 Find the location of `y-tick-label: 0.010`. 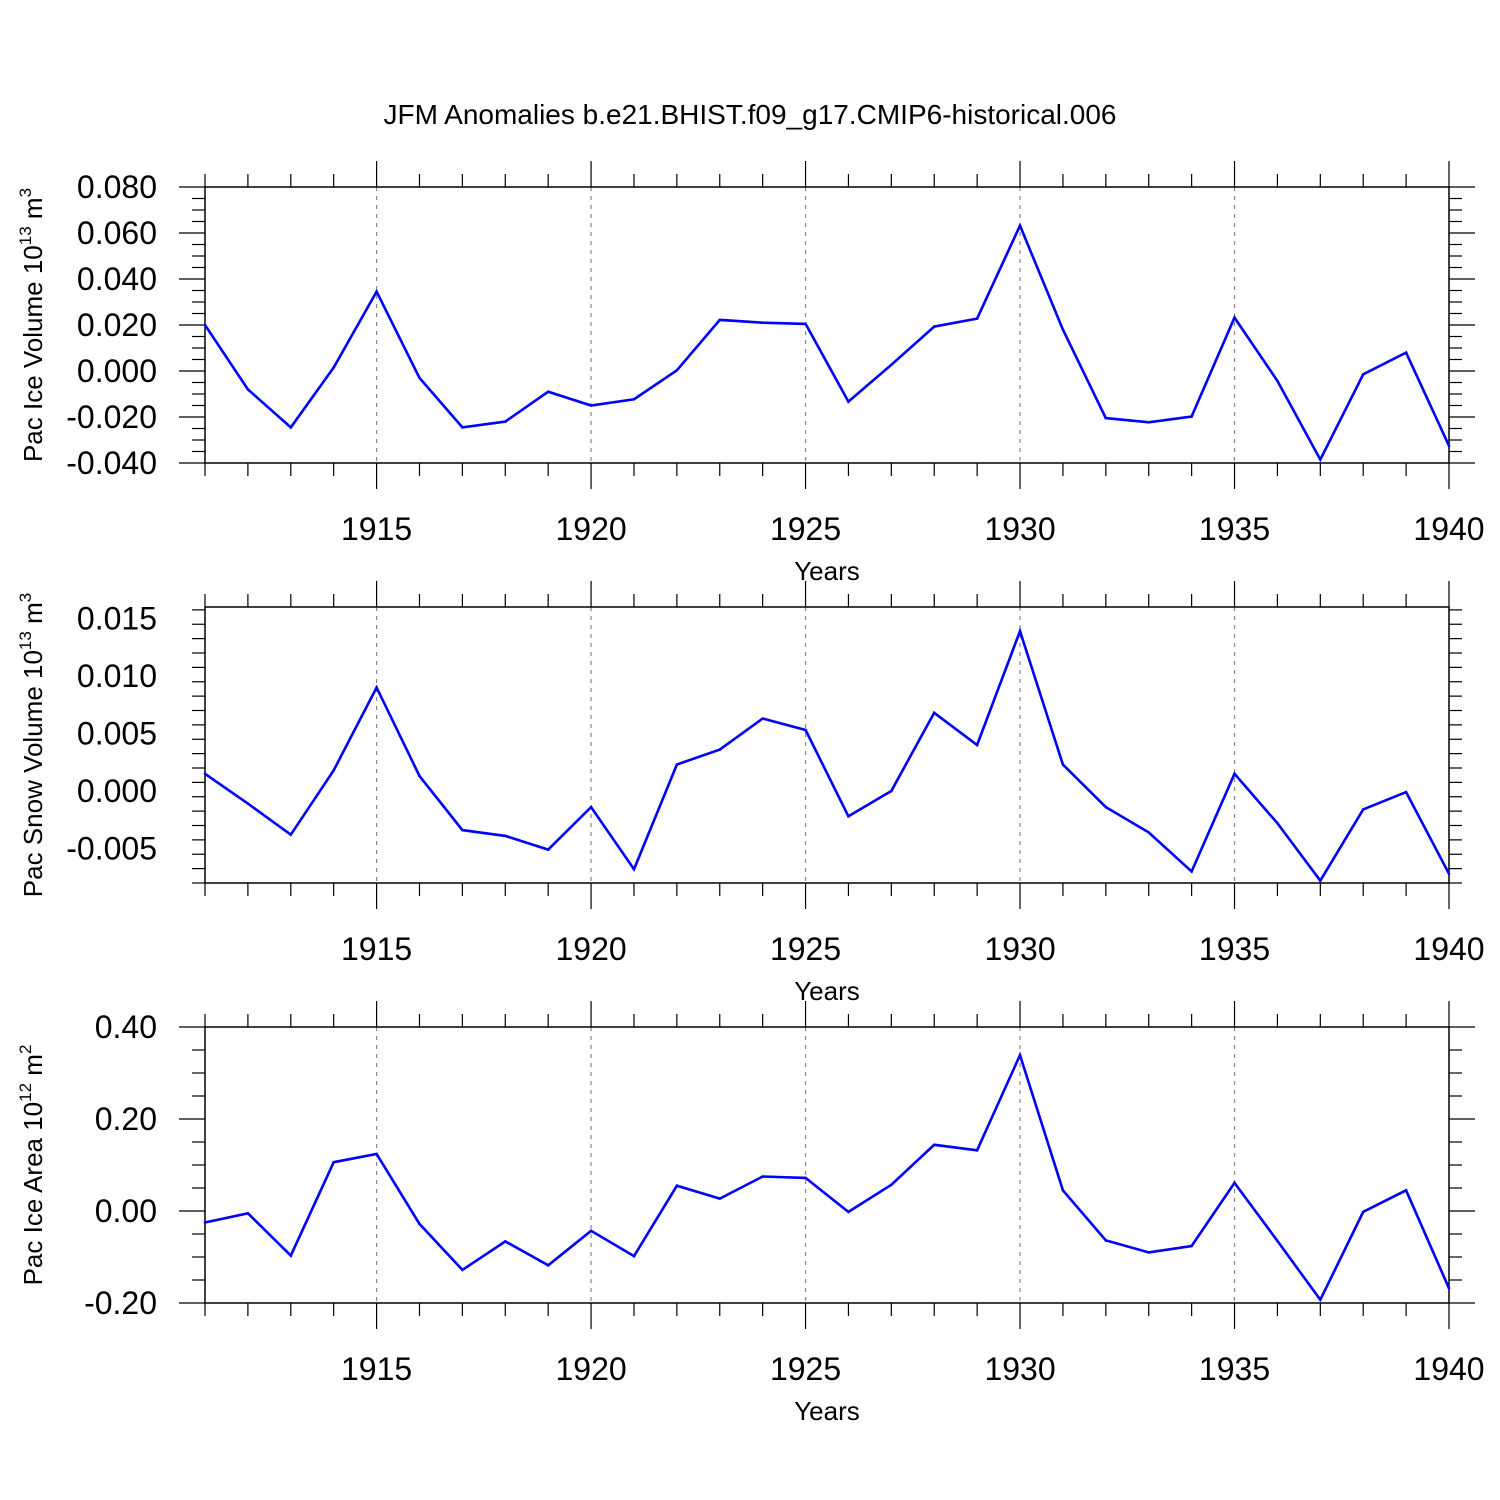

y-tick-label: 0.010 is located at coordinates (117, 676).